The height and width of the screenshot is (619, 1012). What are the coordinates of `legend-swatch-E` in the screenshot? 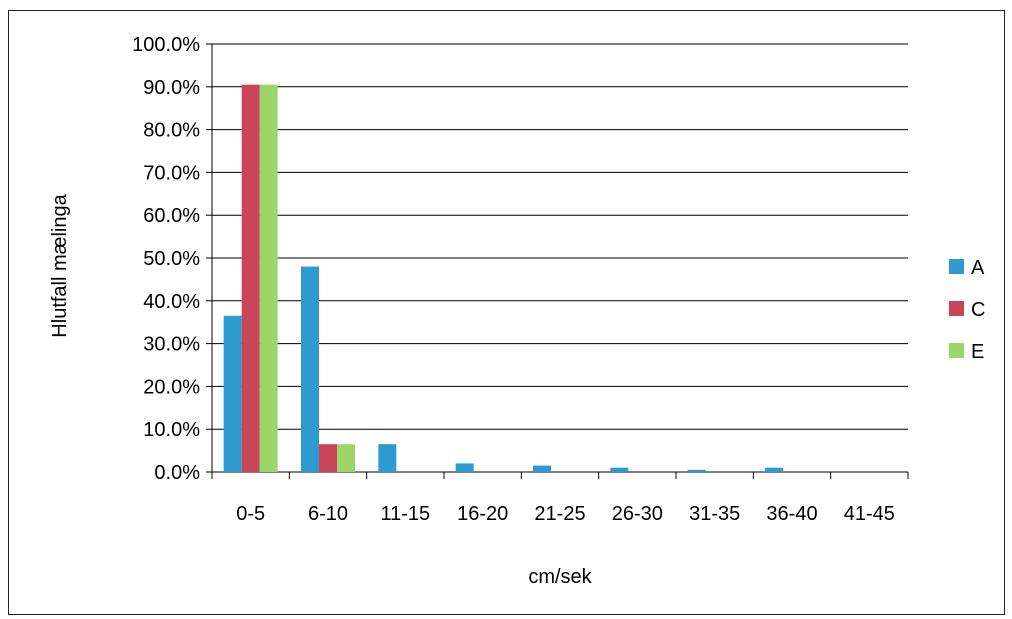 It's located at (956, 350).